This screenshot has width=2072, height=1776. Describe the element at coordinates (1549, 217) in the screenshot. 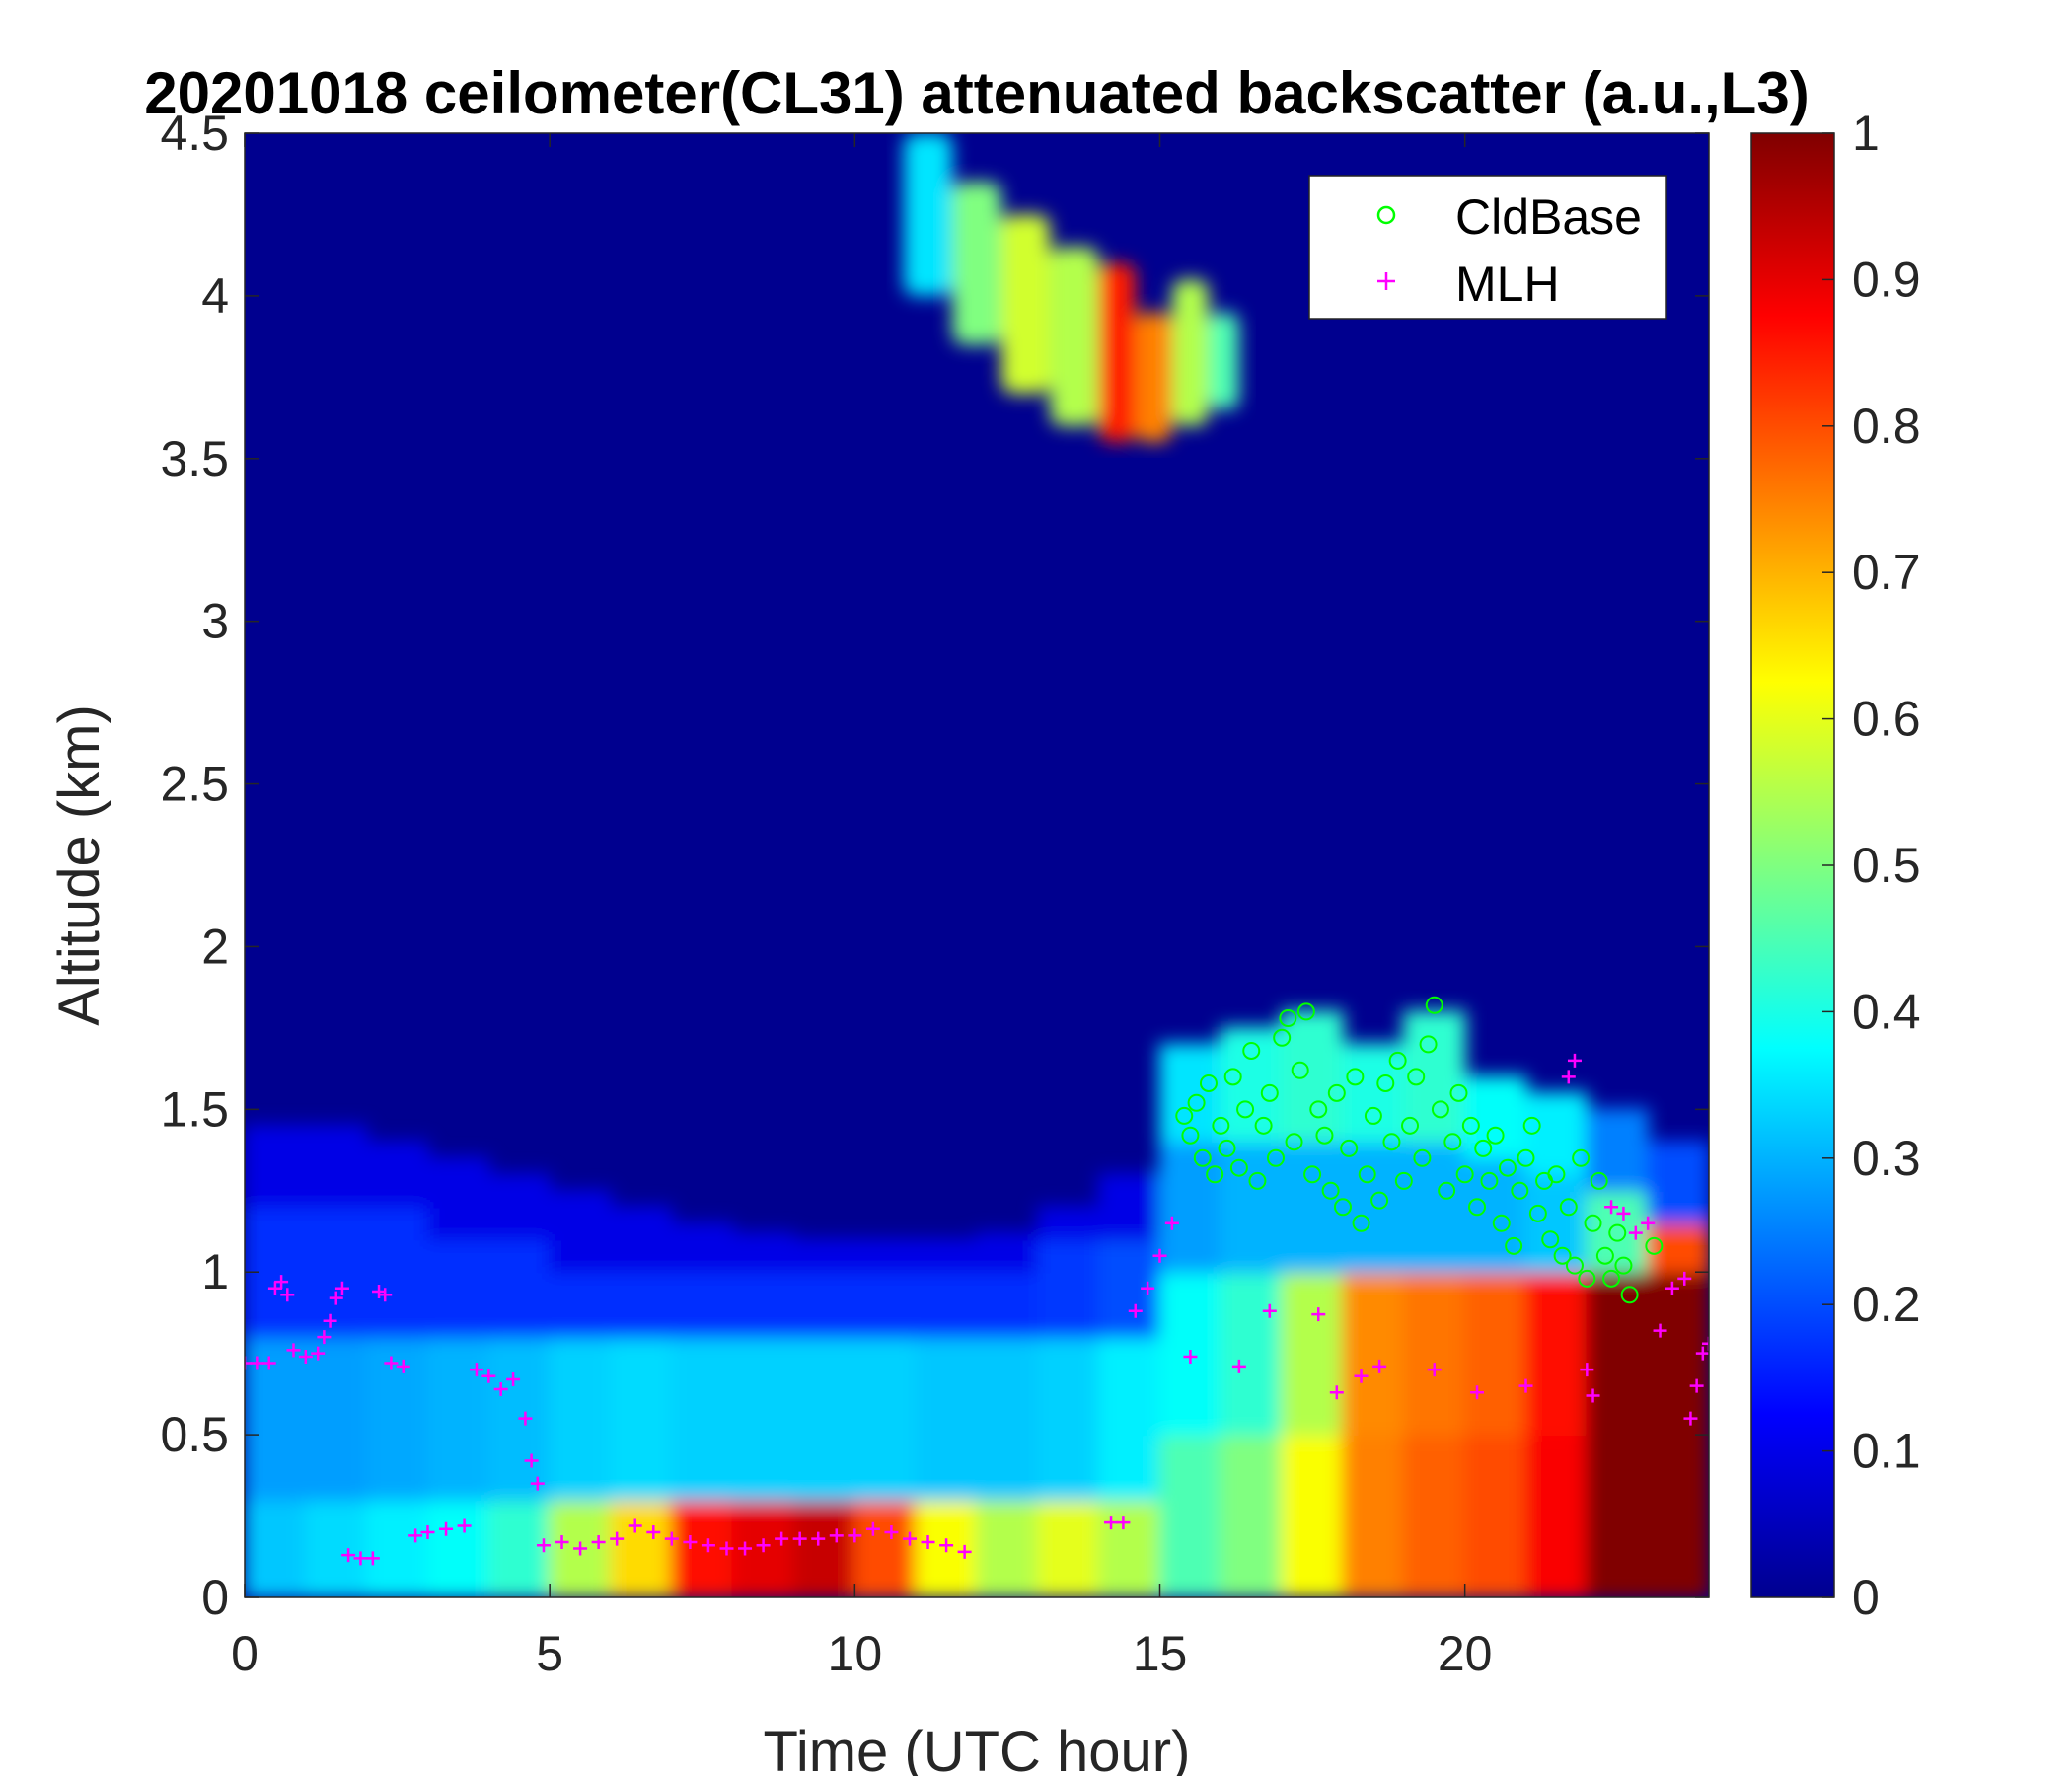

I see `legend-cldbase-label: CldBase` at that location.